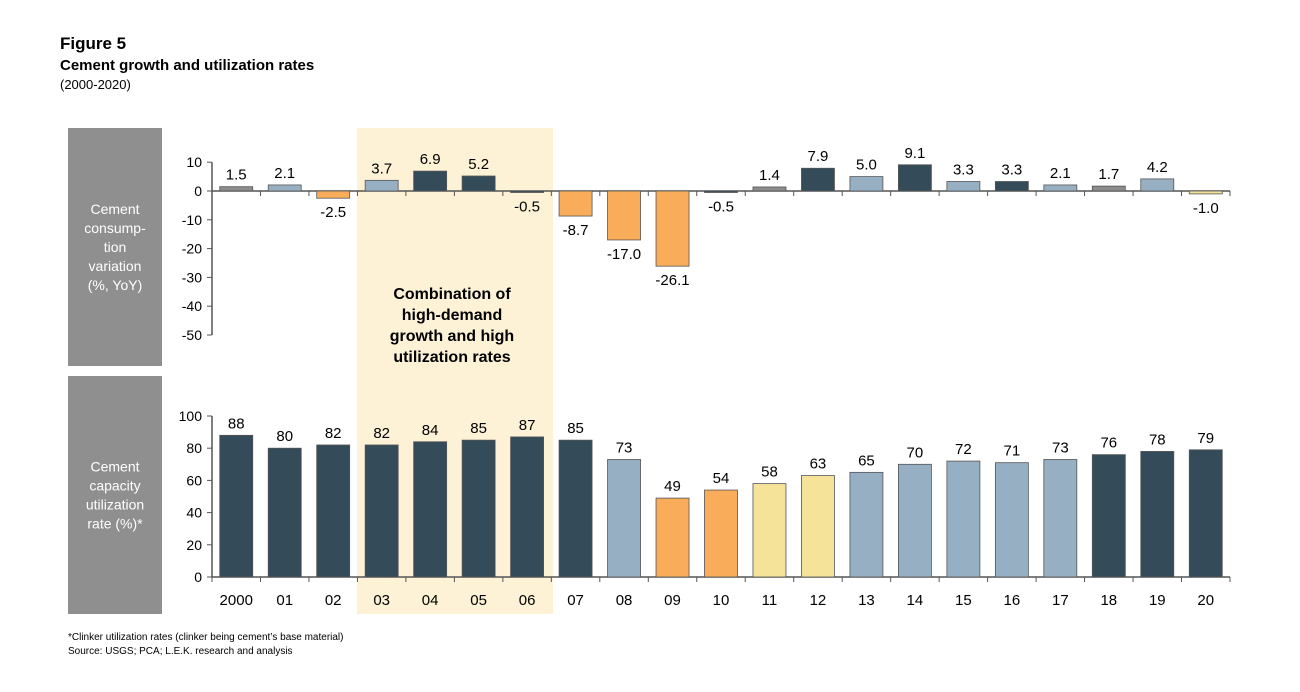 Image resolution: width=1300 pixels, height=692 pixels. Describe the element at coordinates (963, 600) in the screenshot. I see `x-tick-label: 15` at that location.